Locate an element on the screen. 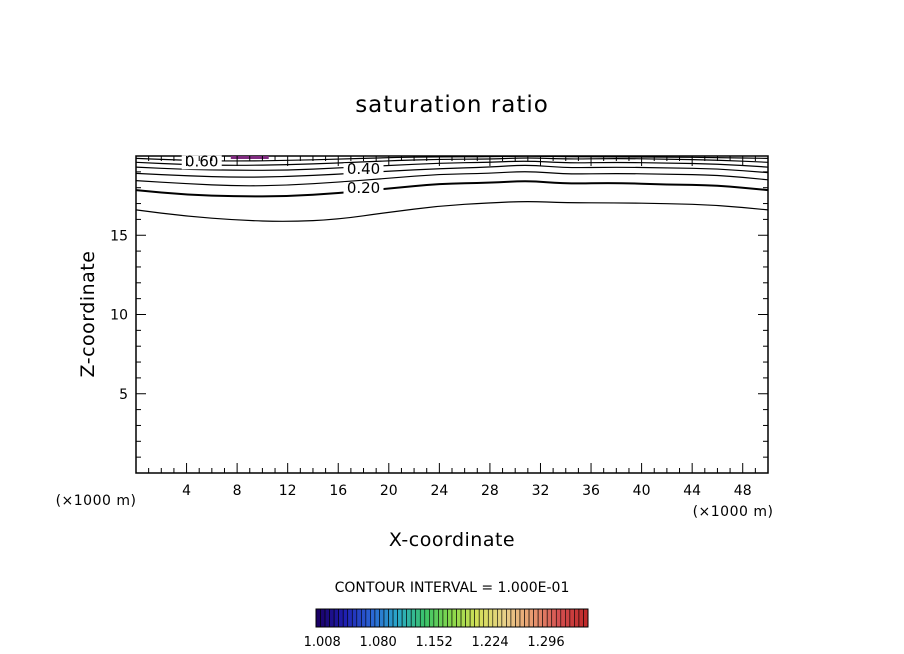 The width and height of the screenshot is (904, 654). colorbar-tick-label: 1.152 is located at coordinates (434, 642).